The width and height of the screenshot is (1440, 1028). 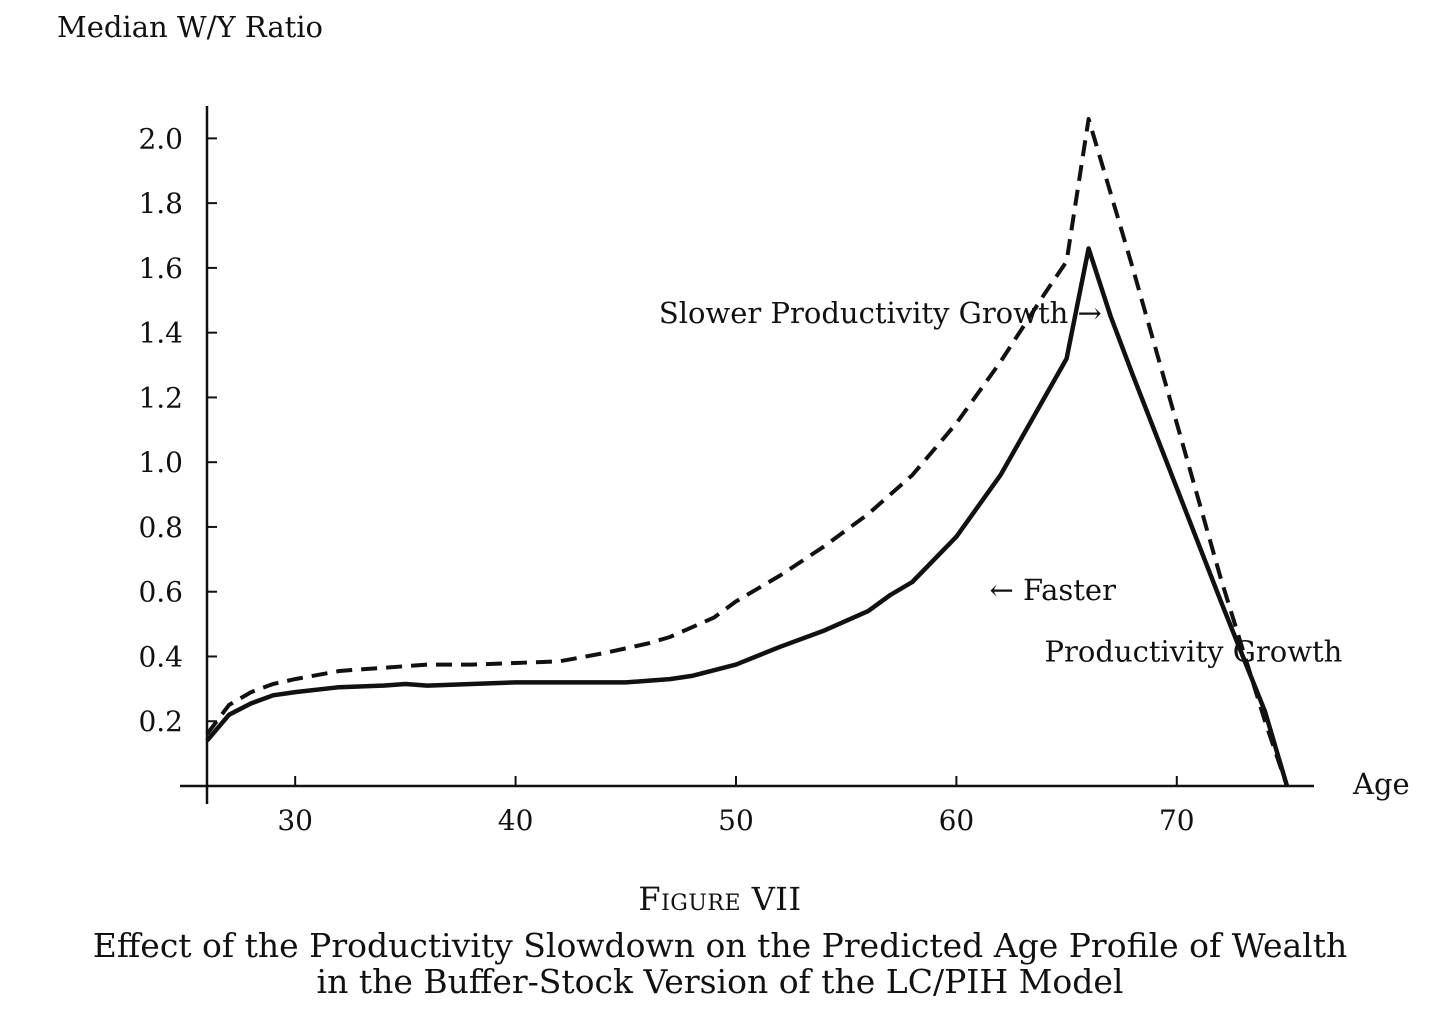 I want to click on x-tick-label: 40, so click(x=516, y=820).